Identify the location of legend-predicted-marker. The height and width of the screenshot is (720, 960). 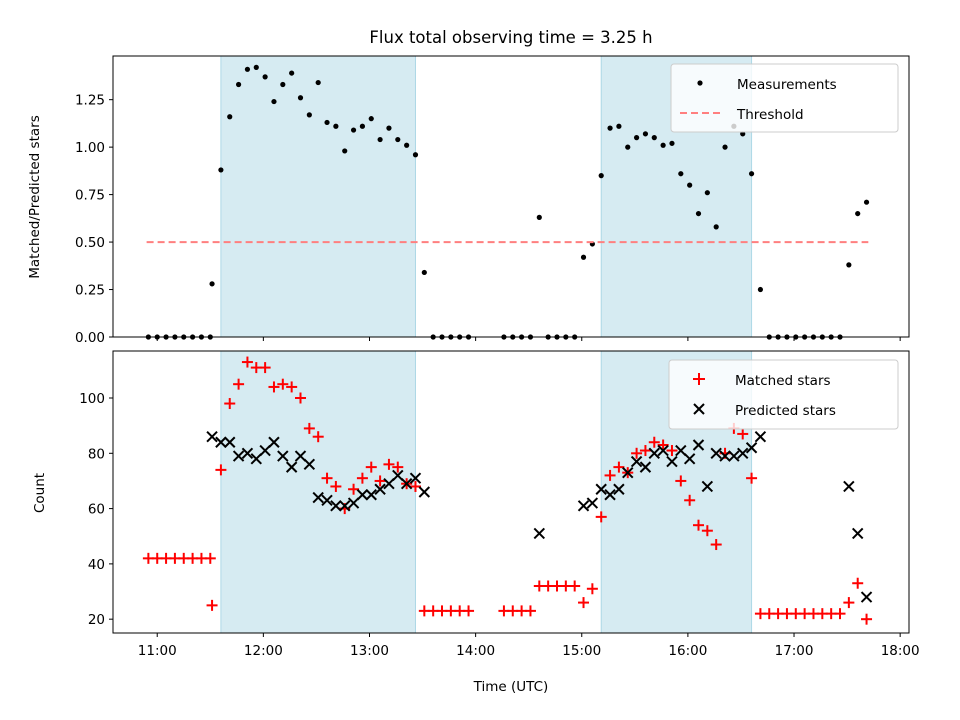
(699, 409).